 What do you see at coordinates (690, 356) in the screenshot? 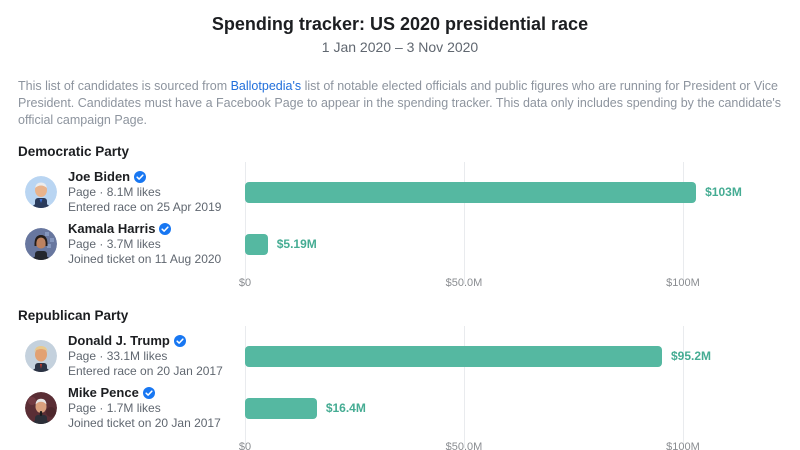
I see `spend-value-label: $95.2M` at bounding box center [690, 356].